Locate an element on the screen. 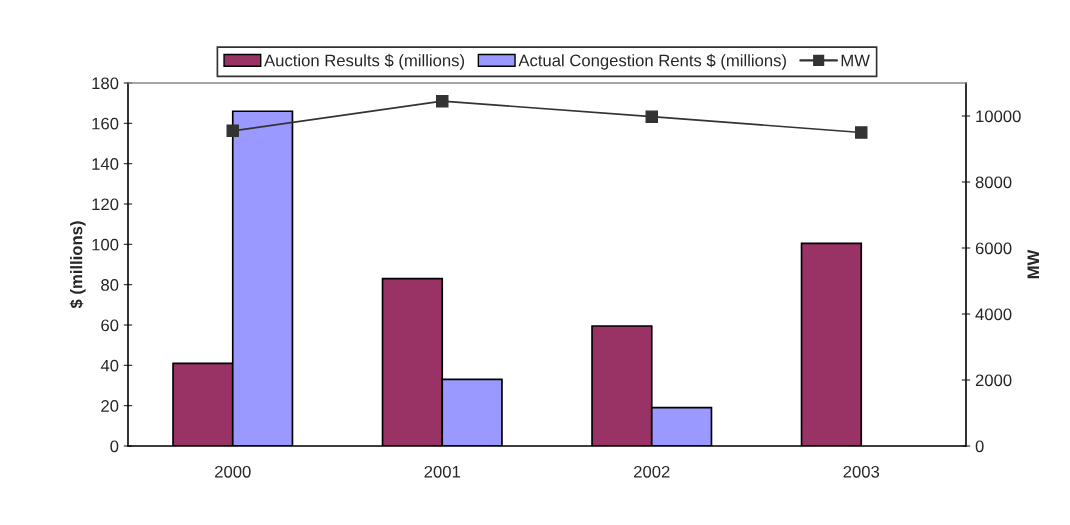 This screenshot has height=525, width=1070. y2-tick-label: 6000 is located at coordinates (993, 248).